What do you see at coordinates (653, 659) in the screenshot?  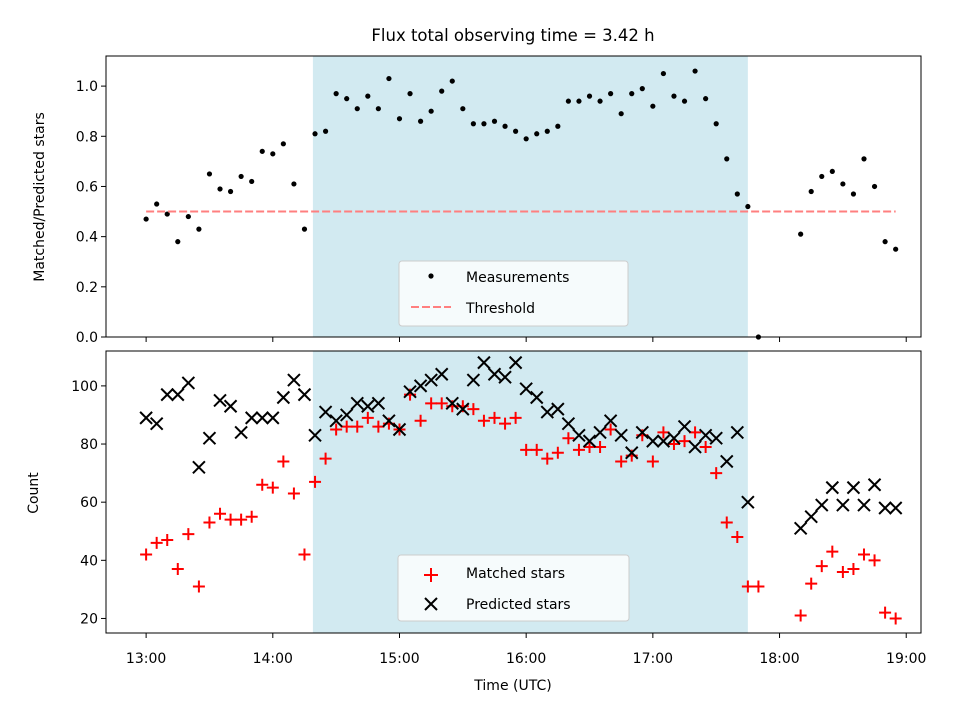 I see `x-tick-label: 17:00` at bounding box center [653, 659].